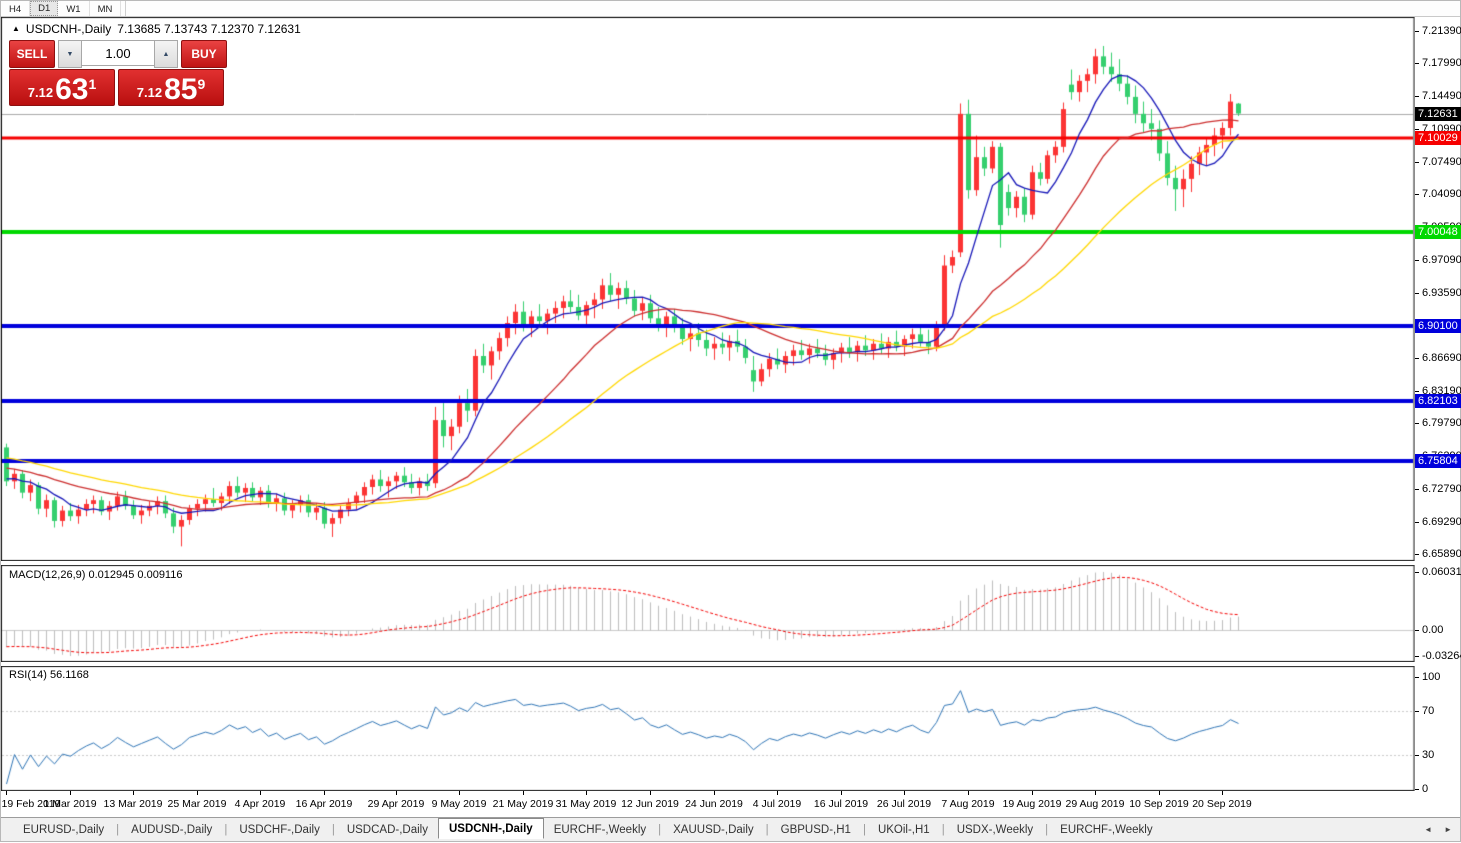 This screenshot has width=1461, height=843. What do you see at coordinates (124, 8) in the screenshot?
I see `toolbar-divider` at bounding box center [124, 8].